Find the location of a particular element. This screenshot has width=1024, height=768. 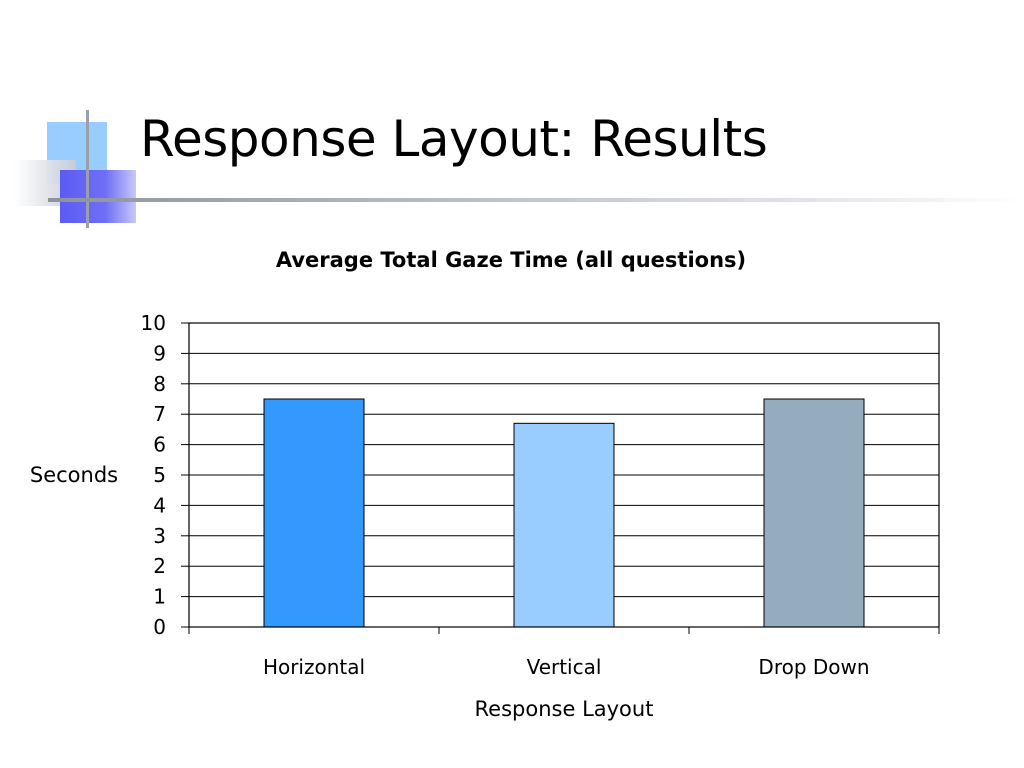

bar-vertical is located at coordinates (564, 525).